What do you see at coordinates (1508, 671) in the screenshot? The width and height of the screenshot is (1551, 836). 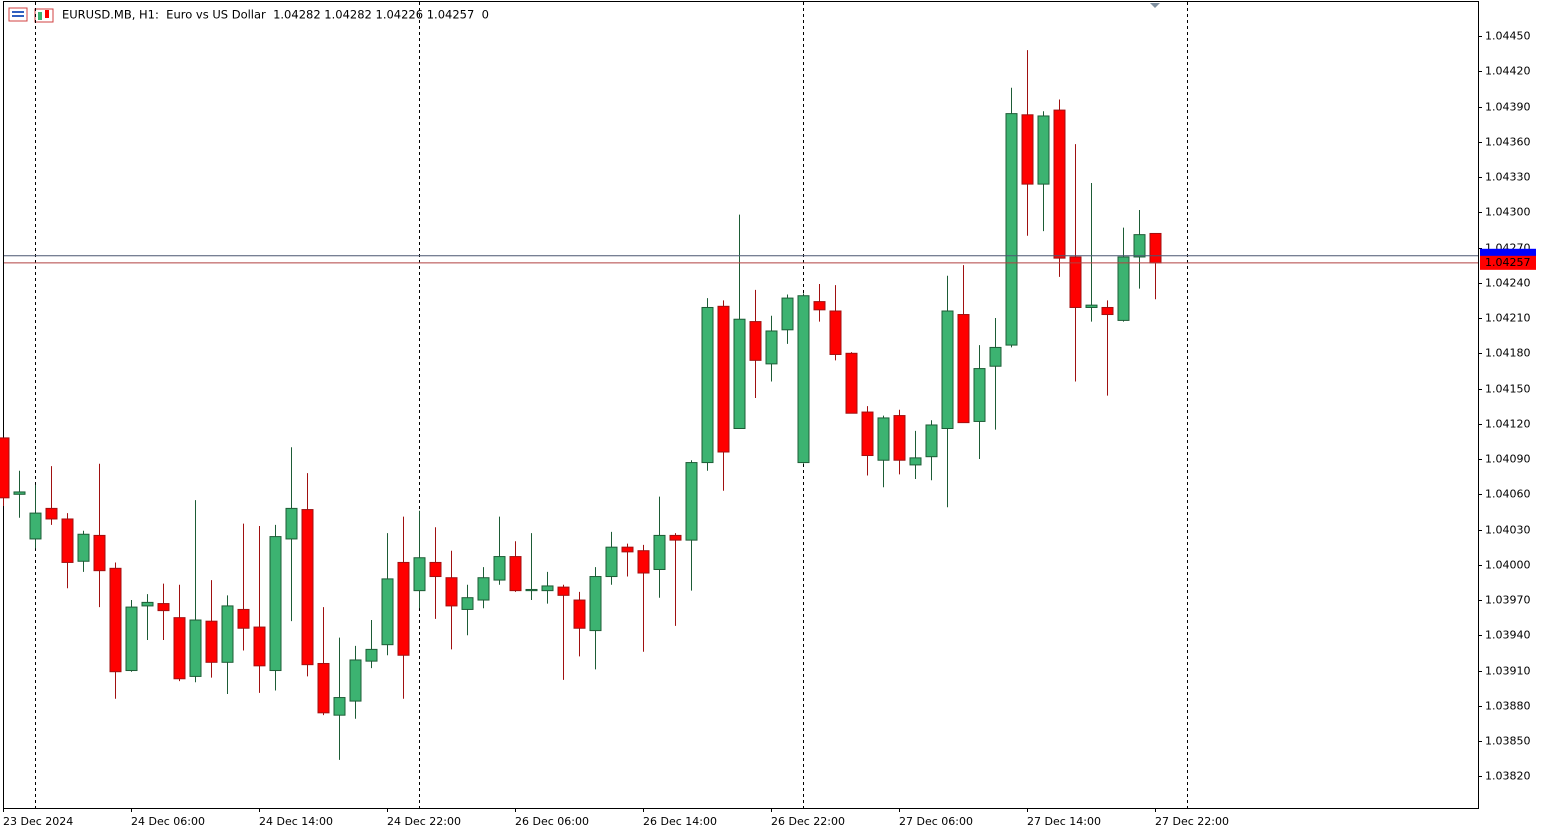 I see `y-tick-label: 1.03910` at bounding box center [1508, 671].